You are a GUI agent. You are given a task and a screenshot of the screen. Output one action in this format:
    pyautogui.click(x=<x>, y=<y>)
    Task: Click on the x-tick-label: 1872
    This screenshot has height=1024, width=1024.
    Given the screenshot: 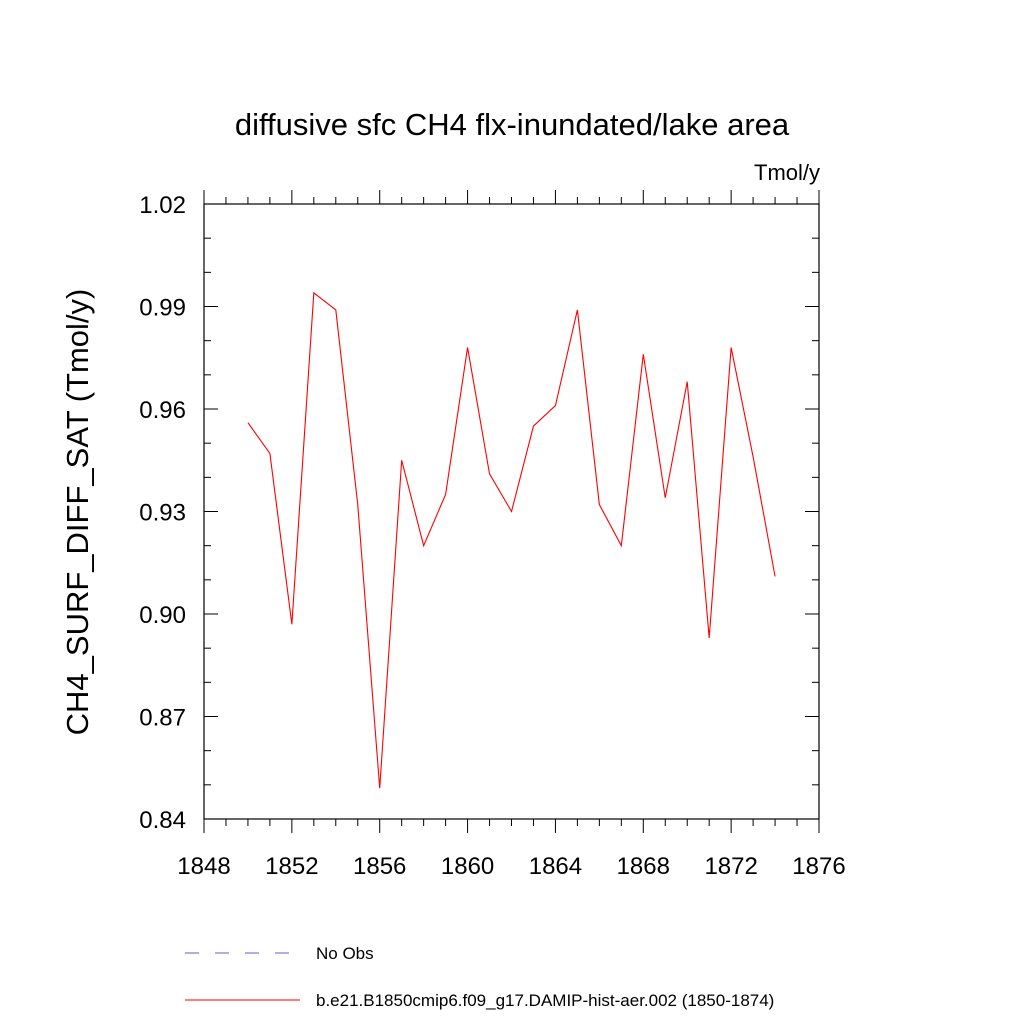 What is the action you would take?
    pyautogui.click(x=730, y=866)
    